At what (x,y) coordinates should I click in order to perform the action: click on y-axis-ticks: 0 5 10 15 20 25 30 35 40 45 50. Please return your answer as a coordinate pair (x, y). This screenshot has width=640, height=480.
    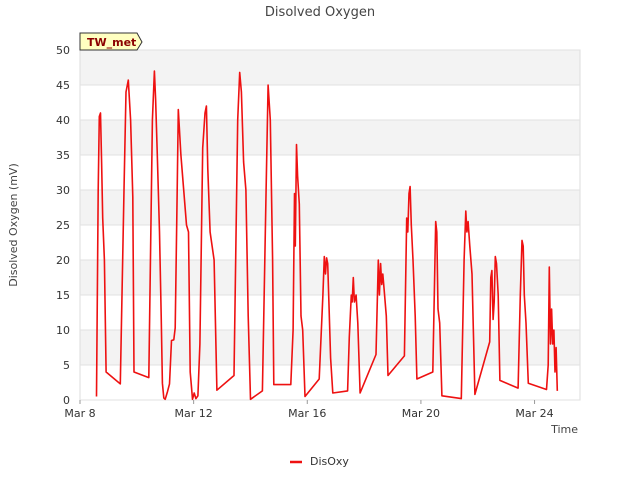
    Looking at the image, I should click on (63, 225).